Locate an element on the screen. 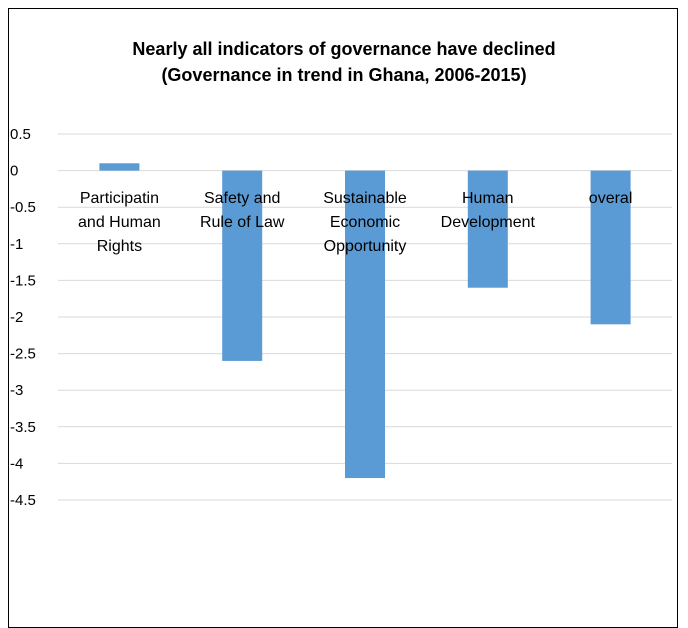 This screenshot has width=688, height=628. x-category-label: Participatin and Human Rights is located at coordinates (119, 222).